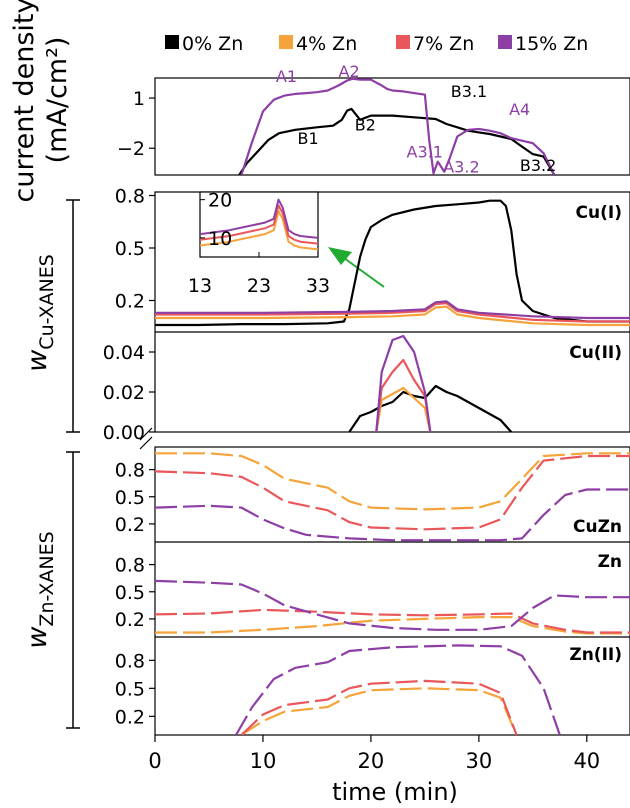 The width and height of the screenshot is (630, 808). What do you see at coordinates (263, 761) in the screenshot?
I see `x-tick-label: 10` at bounding box center [263, 761].